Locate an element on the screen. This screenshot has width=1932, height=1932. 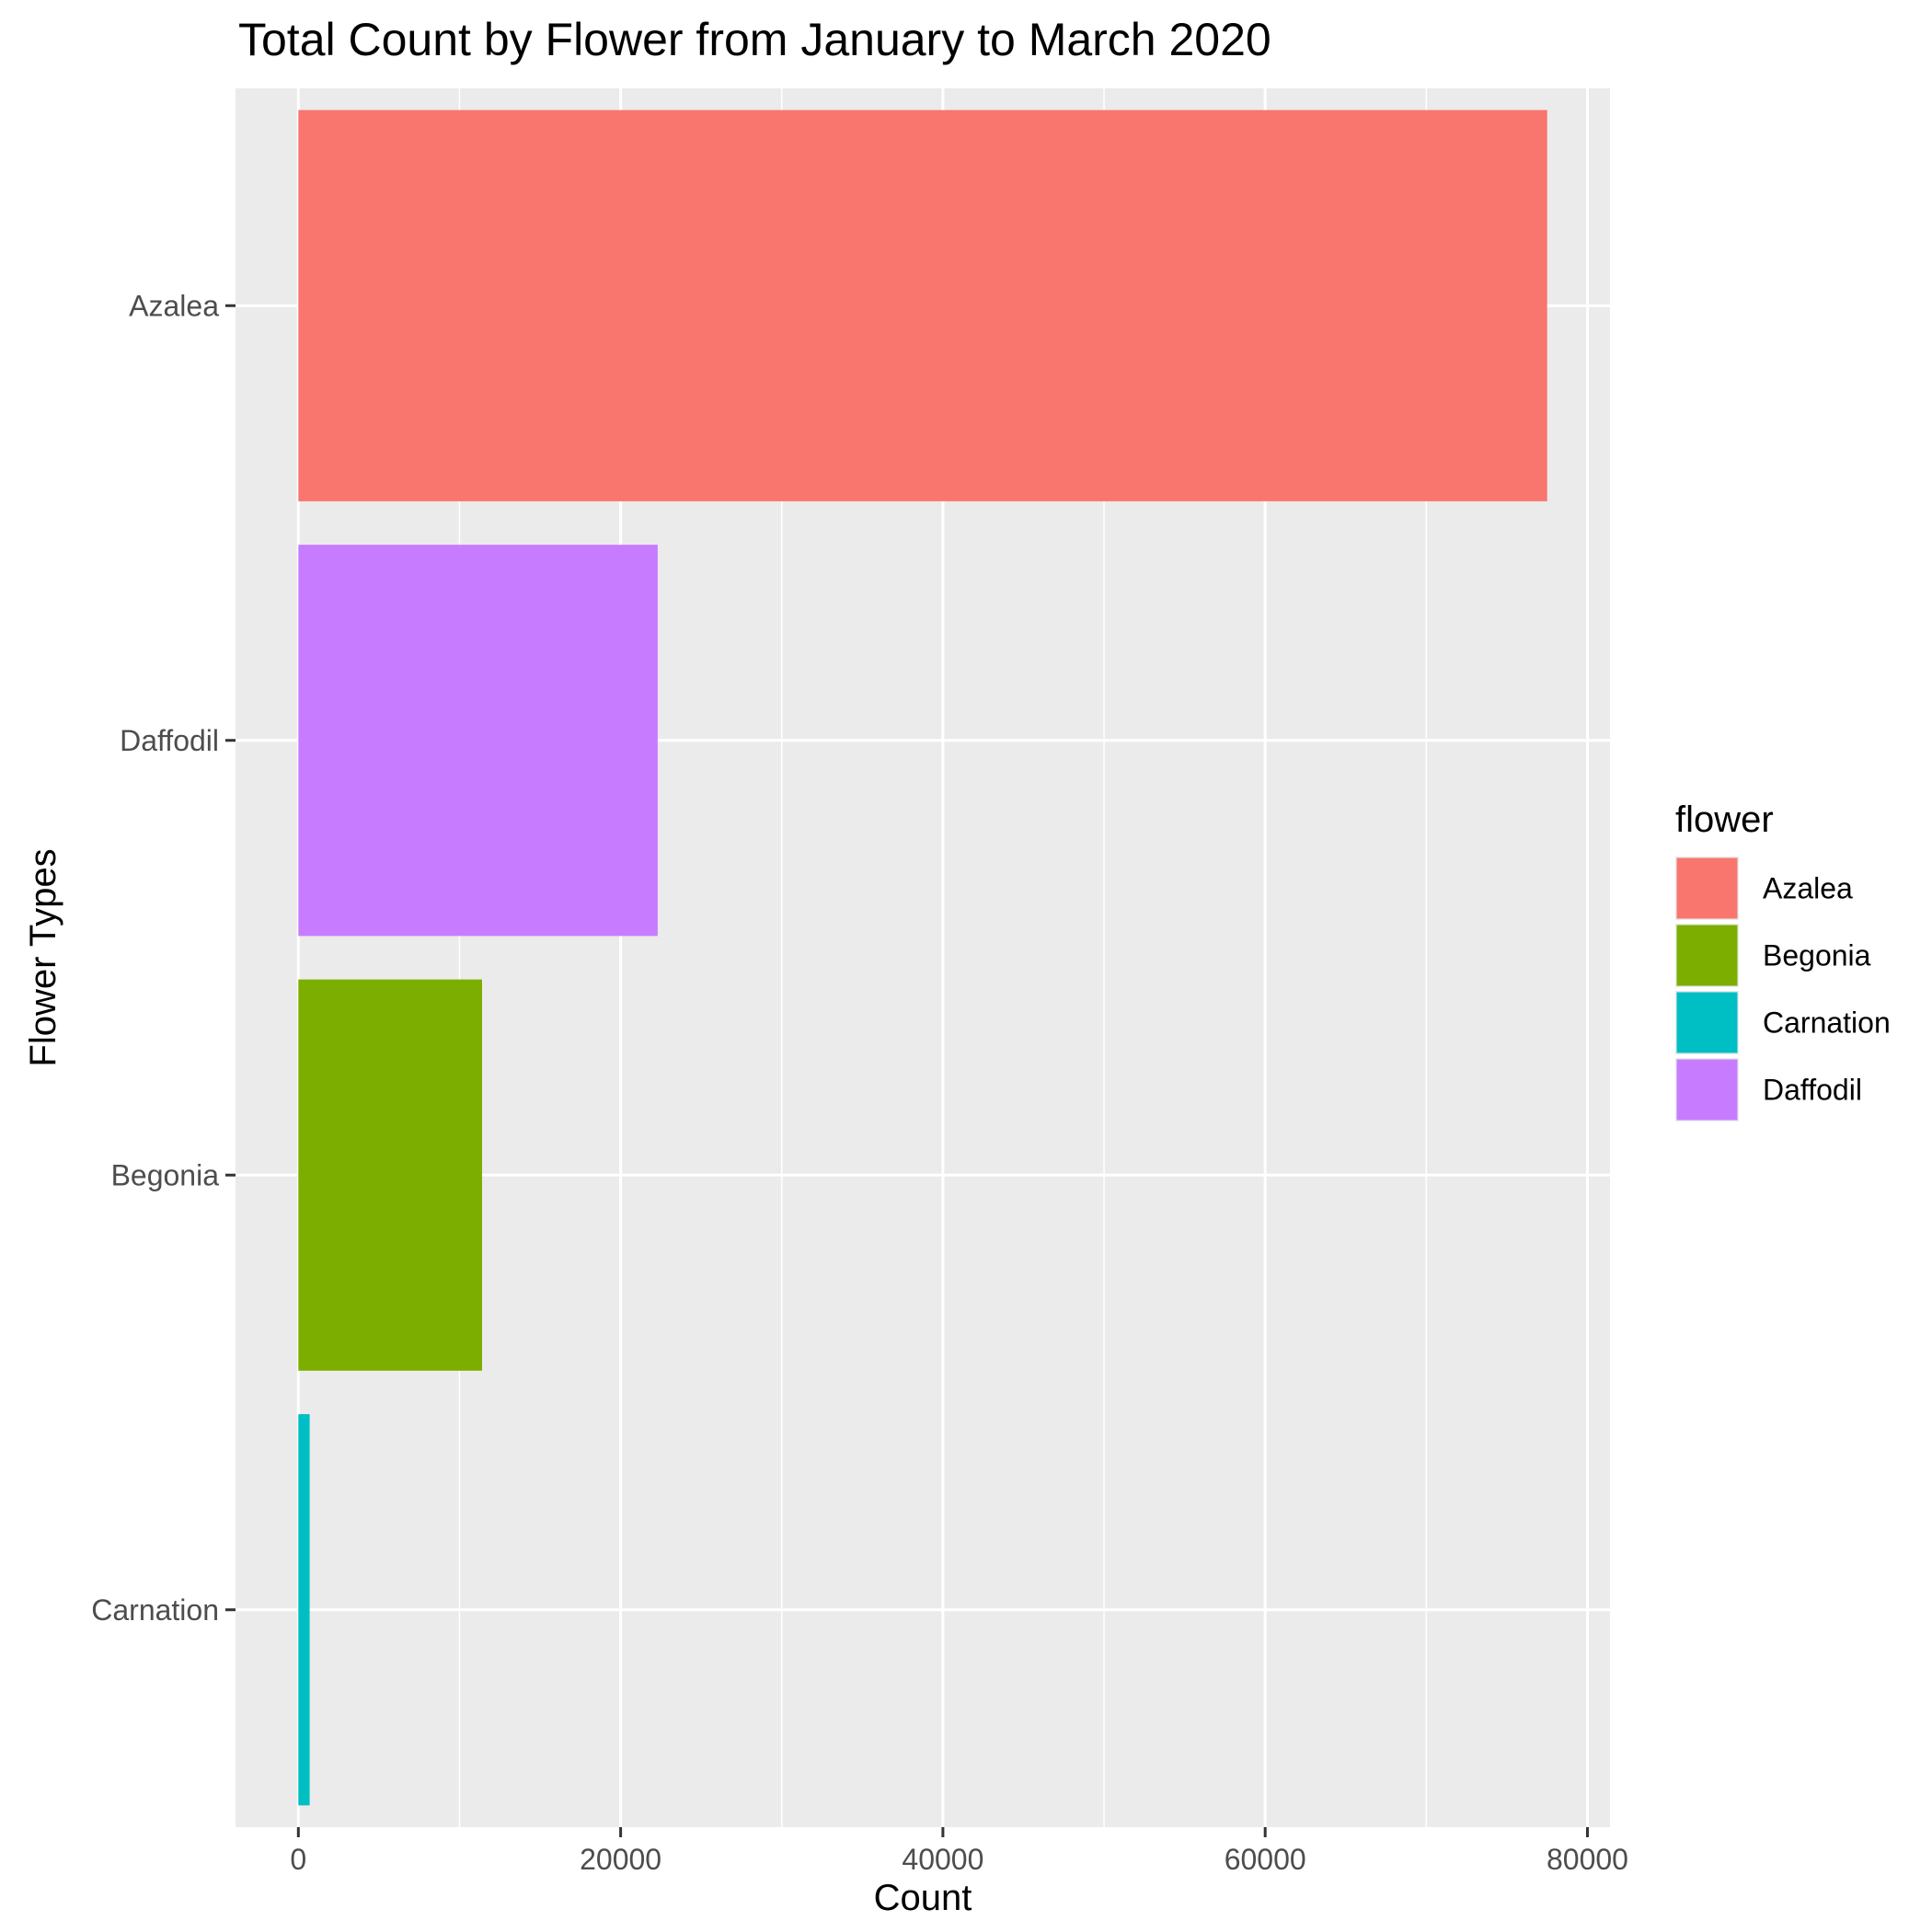
legend-label: Begonia is located at coordinates (1817, 955).